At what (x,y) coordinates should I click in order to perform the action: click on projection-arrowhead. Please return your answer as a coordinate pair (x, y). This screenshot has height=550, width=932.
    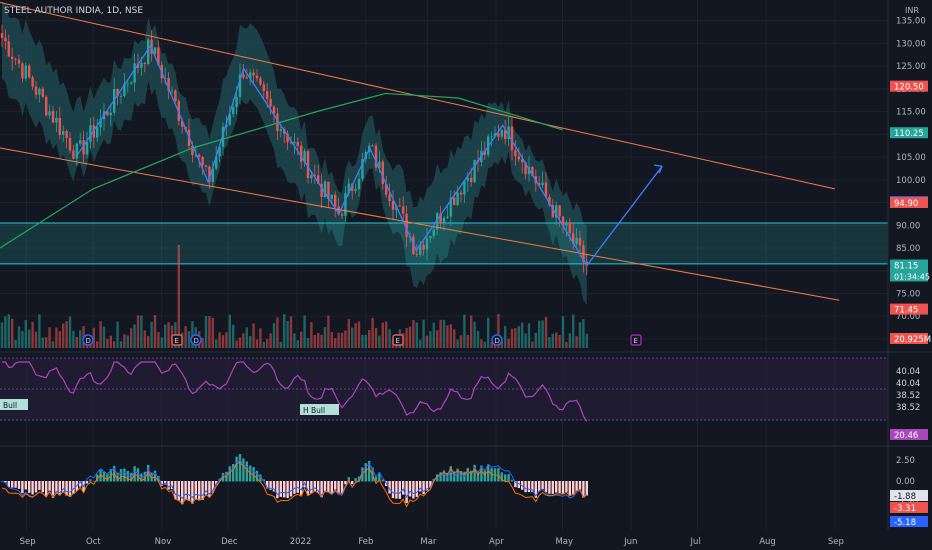
    Looking at the image, I should click on (658, 169).